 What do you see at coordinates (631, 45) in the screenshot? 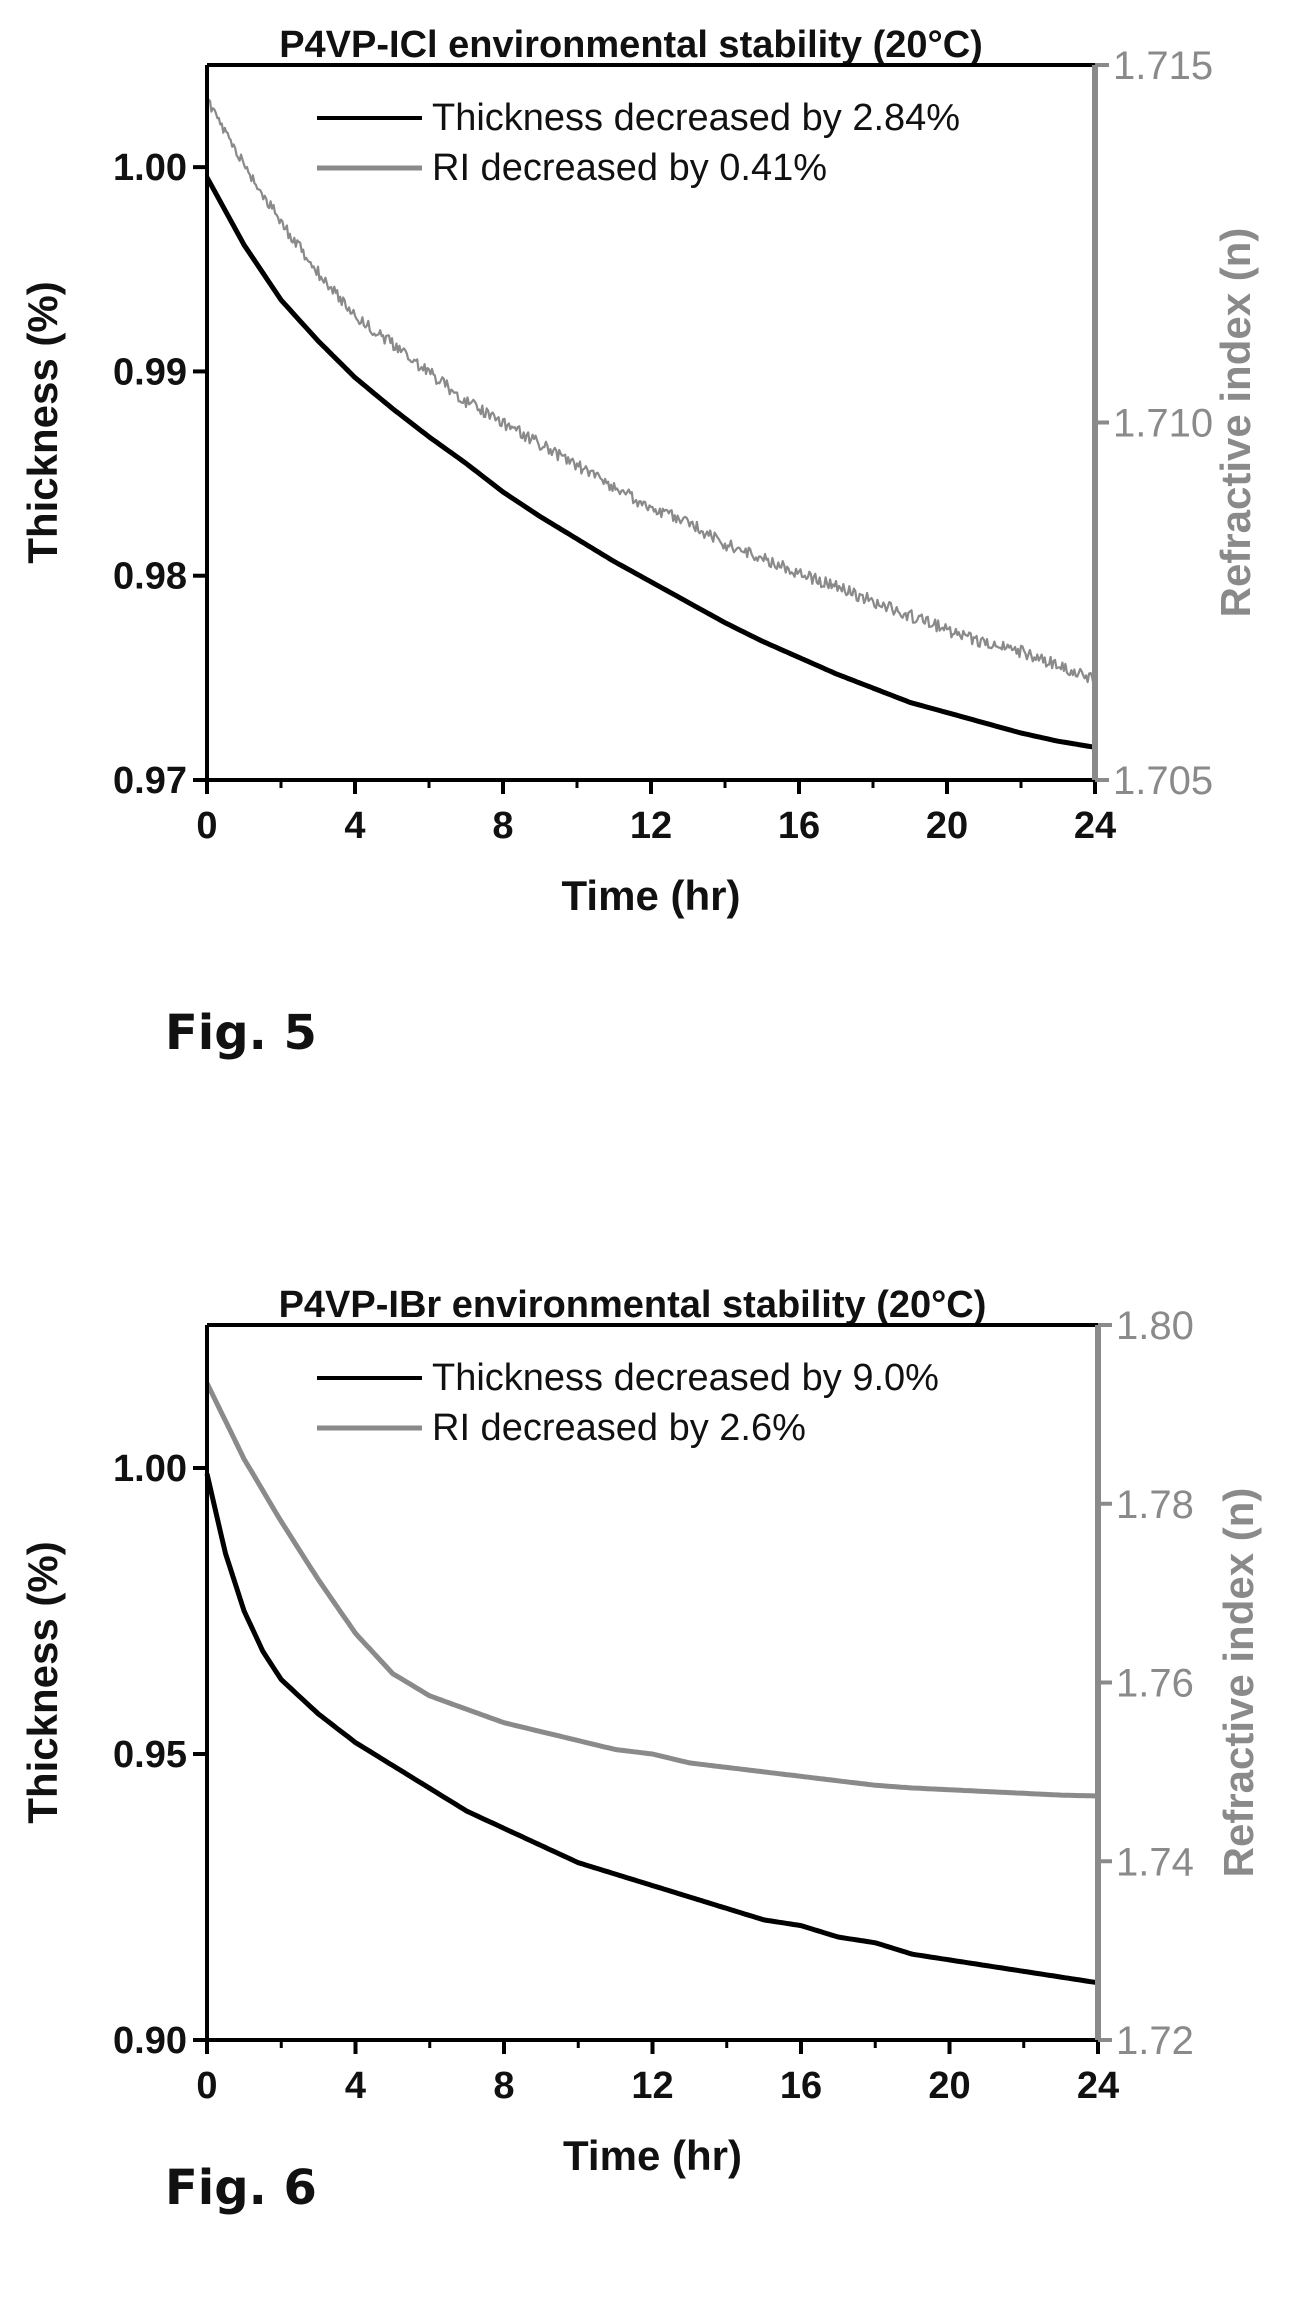
I see `chart-title: P4VP-ICl environmental stability (20°C)` at bounding box center [631, 45].